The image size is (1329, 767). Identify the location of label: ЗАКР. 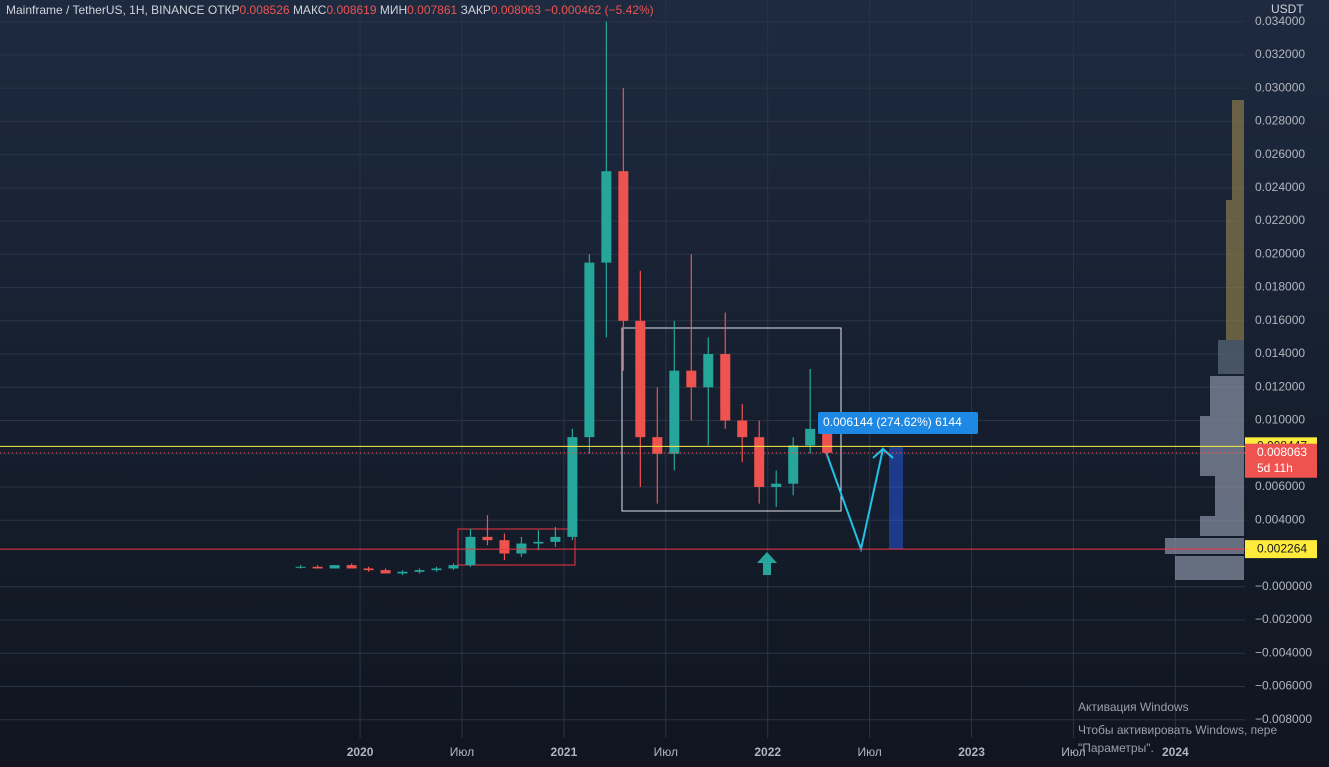
(476, 10).